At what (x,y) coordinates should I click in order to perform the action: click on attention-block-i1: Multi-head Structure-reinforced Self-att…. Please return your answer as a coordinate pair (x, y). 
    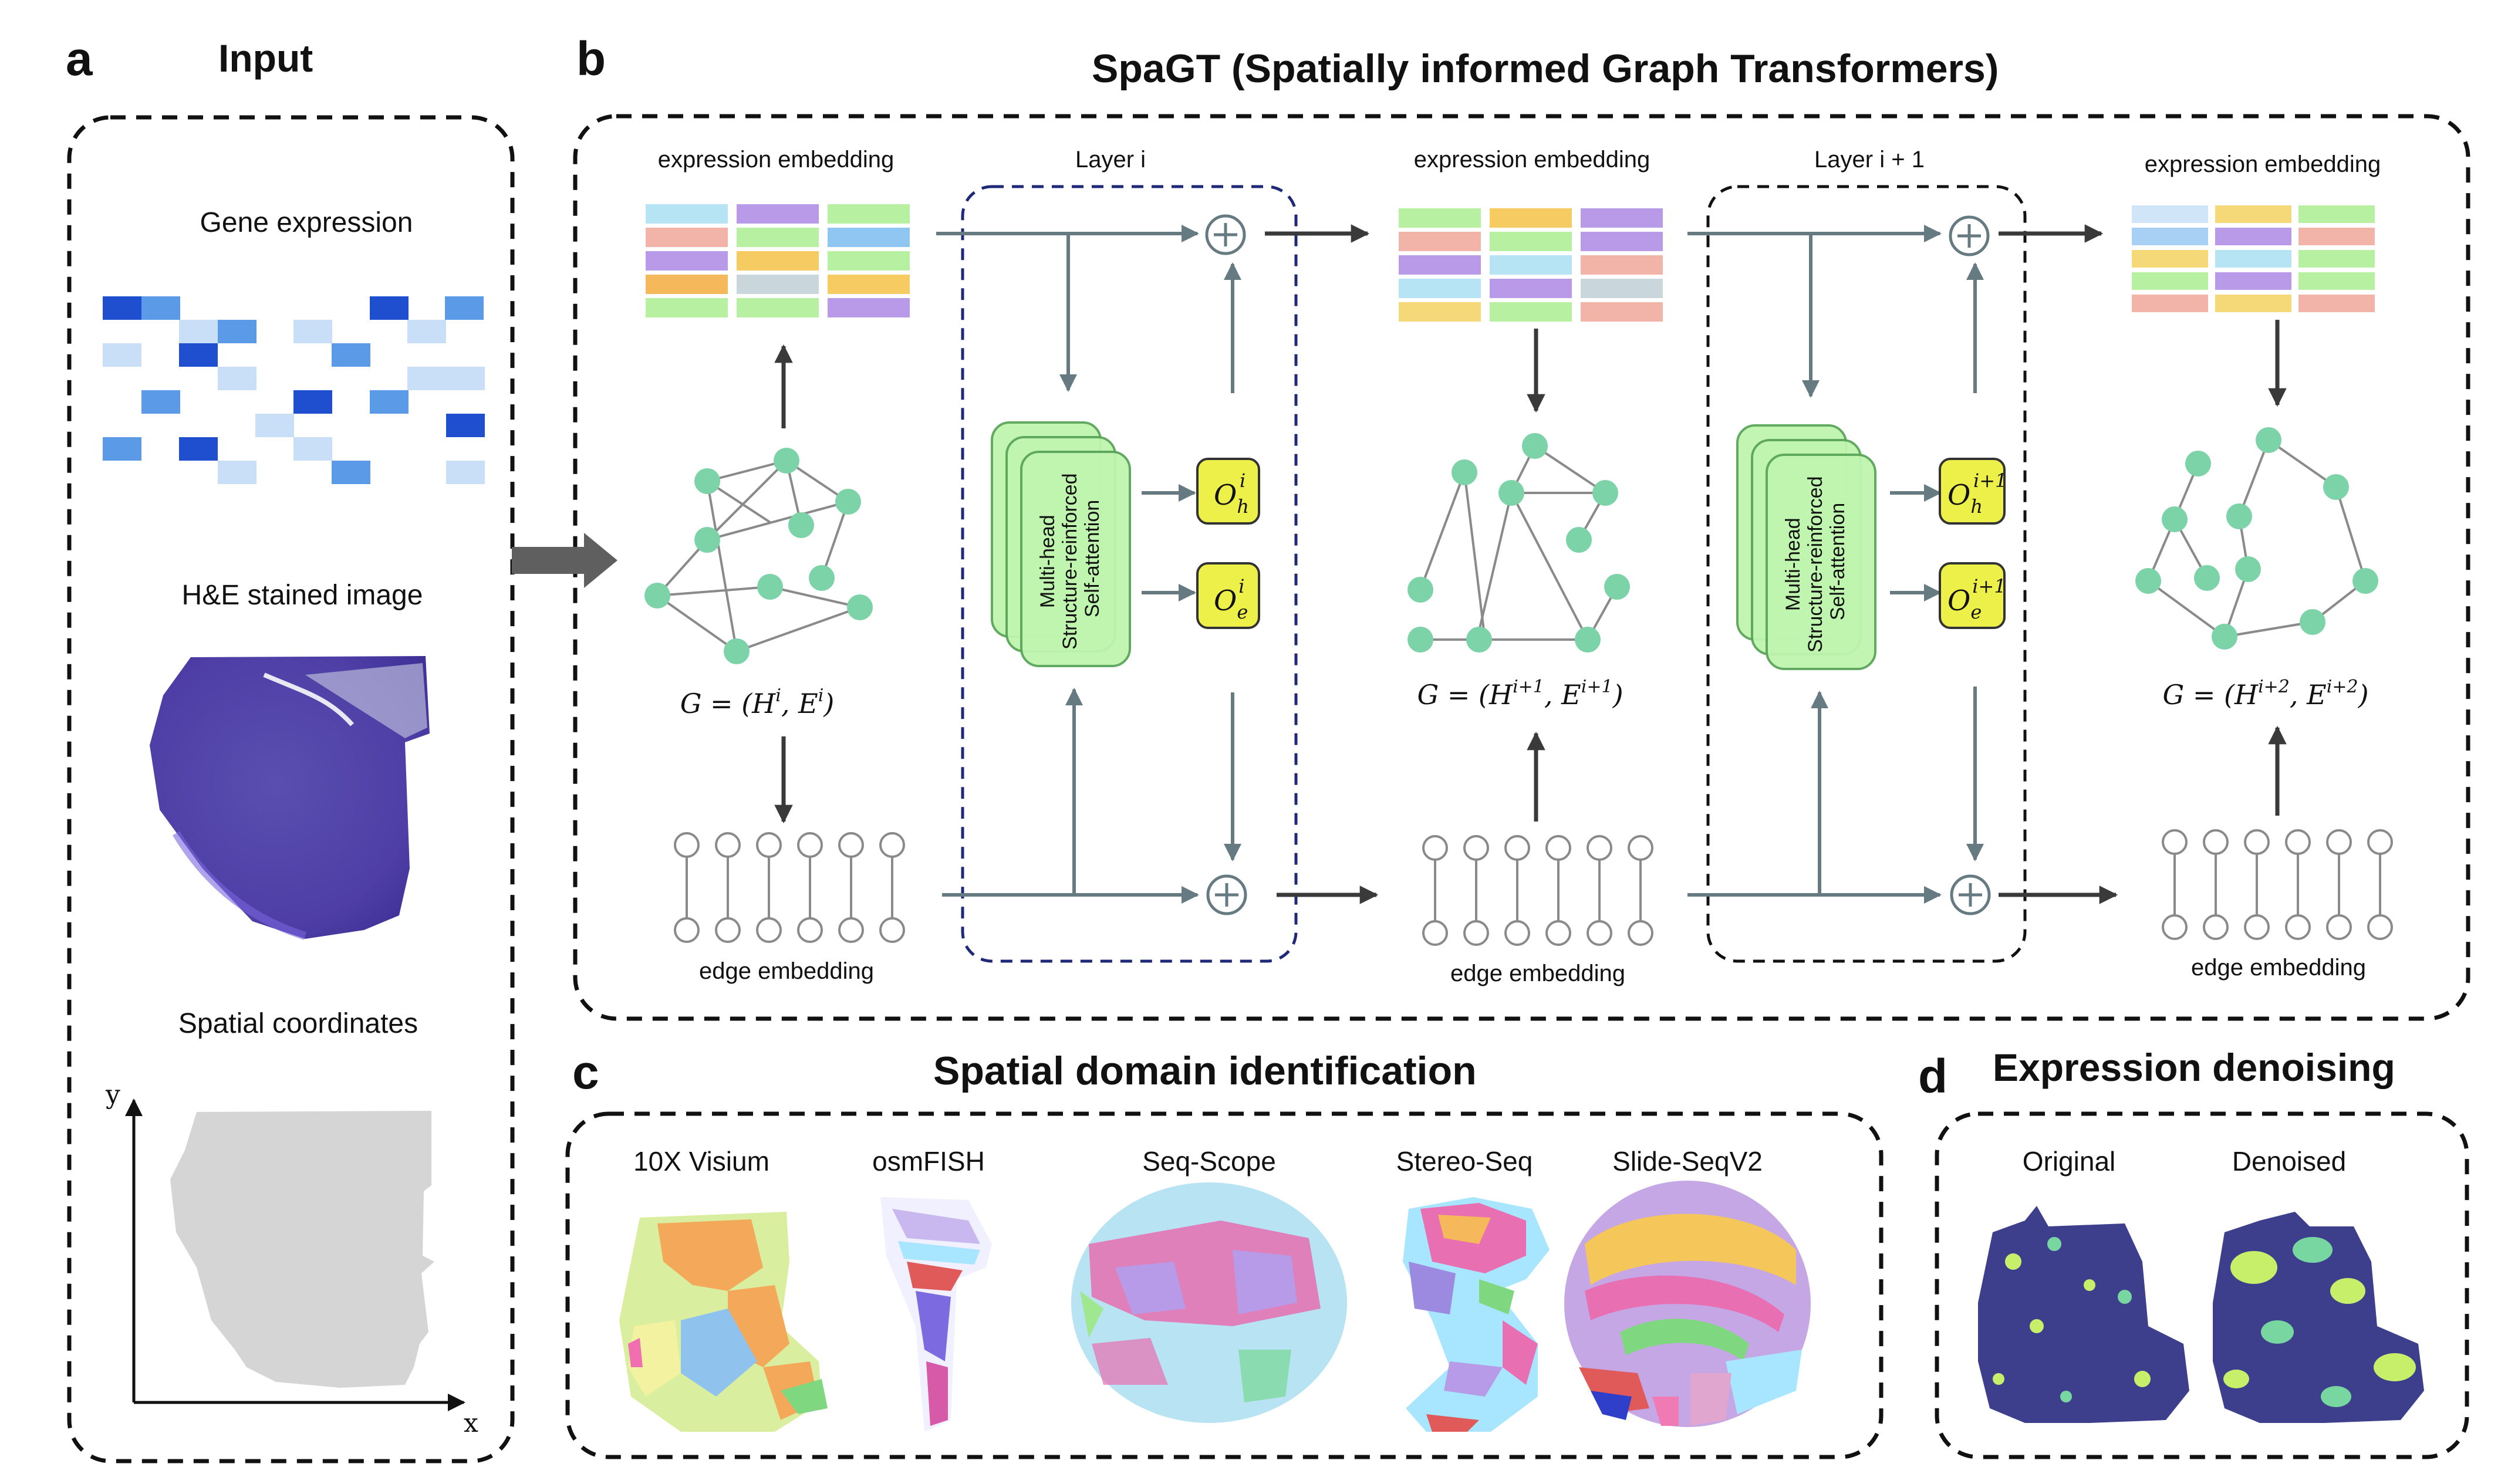
    Looking at the image, I should click on (1806, 547).